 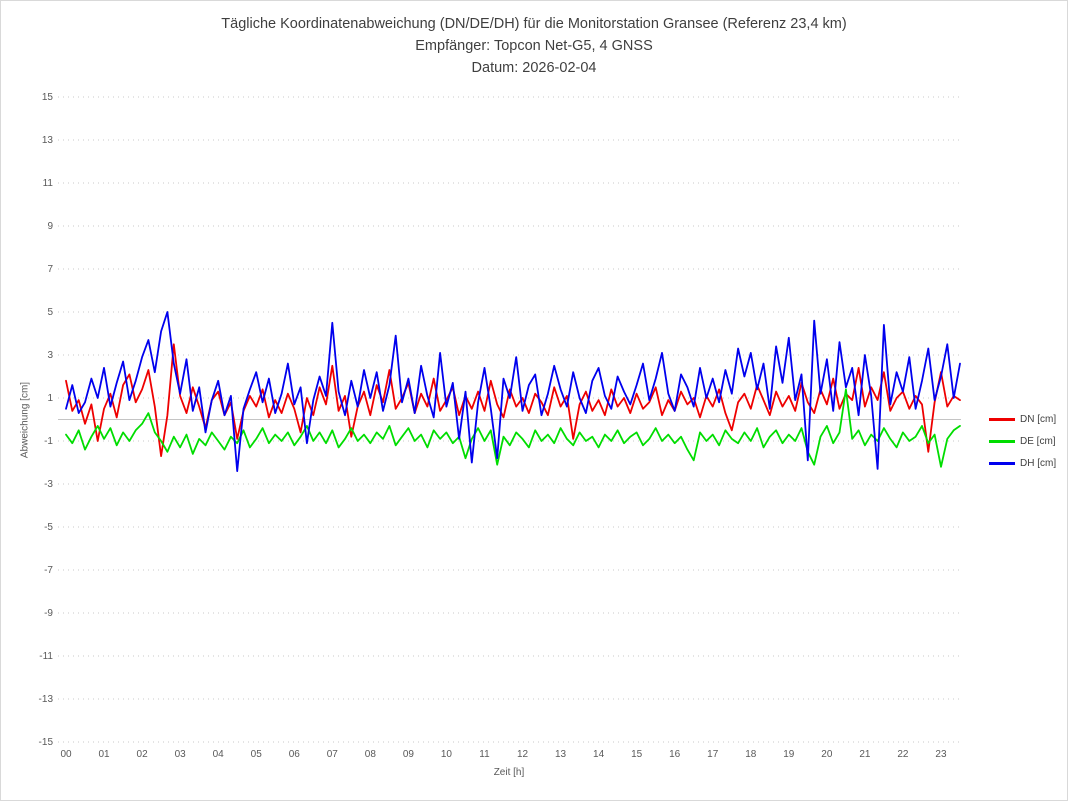 What do you see at coordinates (48, 441) in the screenshot?
I see `y-tick-label--1: -1` at bounding box center [48, 441].